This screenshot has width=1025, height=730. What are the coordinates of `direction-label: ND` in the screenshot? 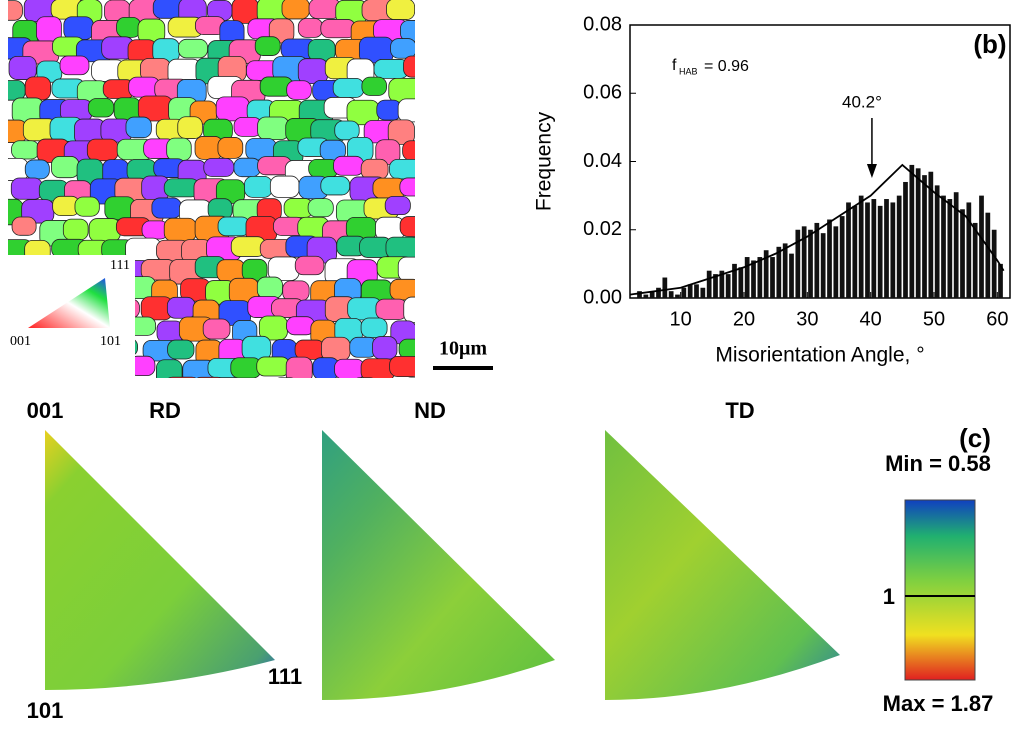 It's located at (430, 410).